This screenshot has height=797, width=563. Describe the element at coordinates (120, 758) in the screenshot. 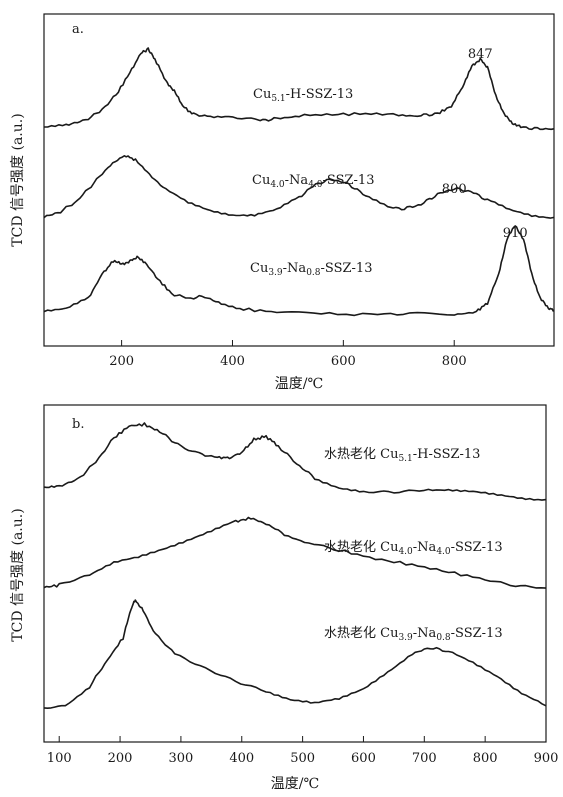

I see `panel-b-x-tick-label: 200` at that location.